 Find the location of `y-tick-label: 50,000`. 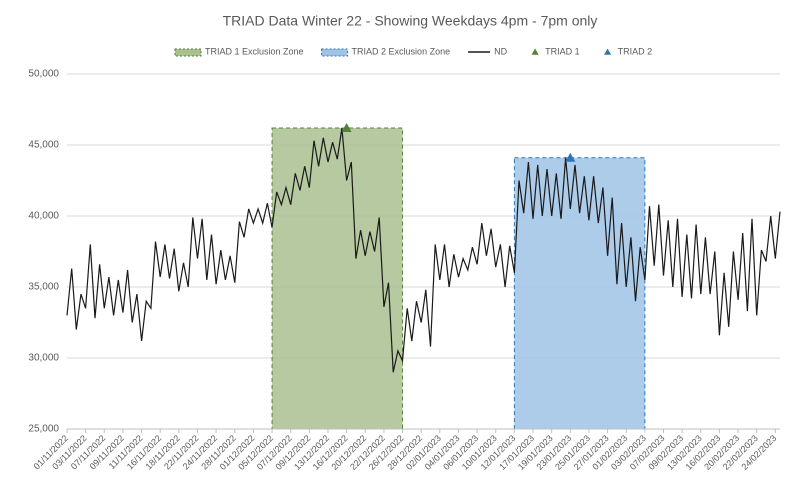

y-tick-label: 50,000 is located at coordinates (43, 74).